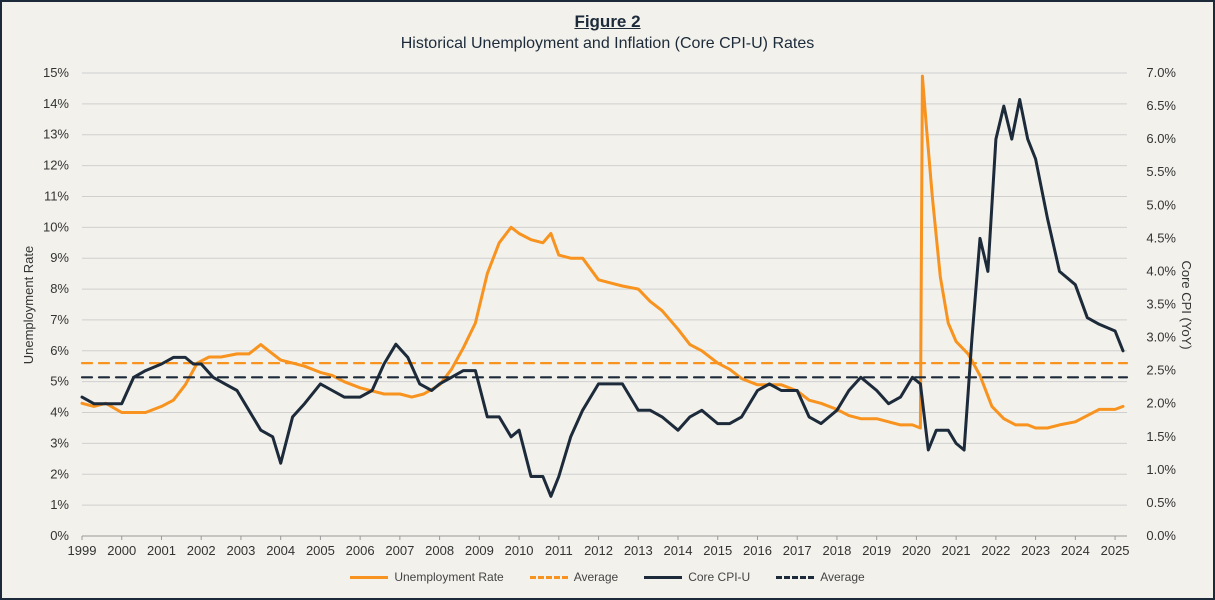  What do you see at coordinates (240, 550) in the screenshot?
I see `x-tick-label: 2003` at bounding box center [240, 550].